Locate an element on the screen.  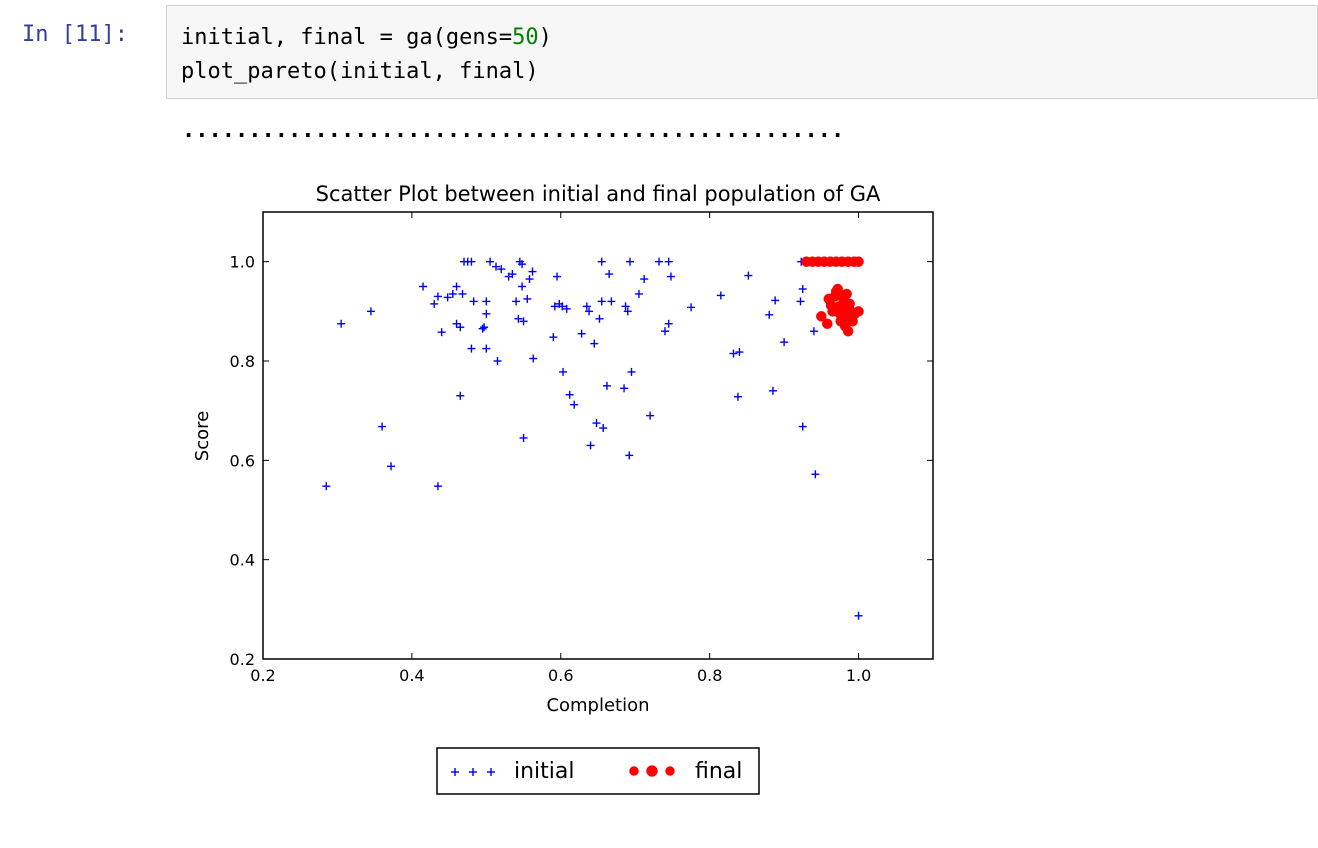
legend-initial-marks is located at coordinates (473, 772).